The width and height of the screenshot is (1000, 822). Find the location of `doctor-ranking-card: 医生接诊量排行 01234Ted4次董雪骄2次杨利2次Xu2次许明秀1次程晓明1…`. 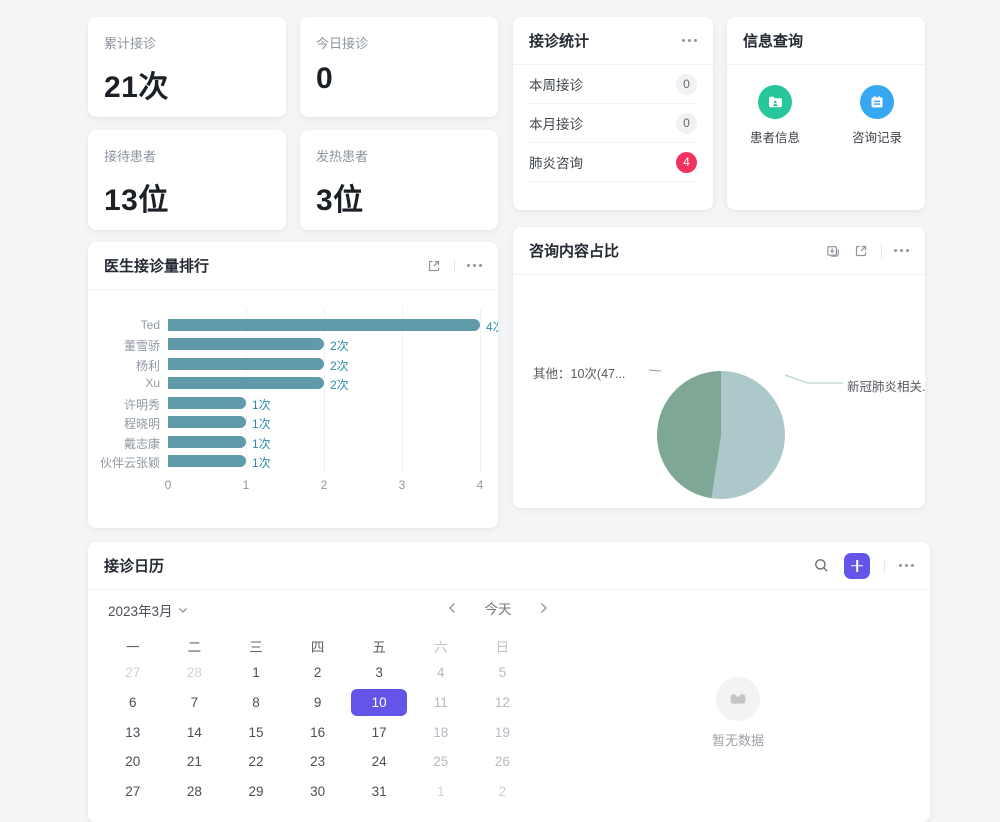

doctor-ranking-card: 医生接诊量排行 01234Ted4次董雪骄2次杨利2次Xu2次许明秀1次程晓明1… is located at coordinates (293, 385).